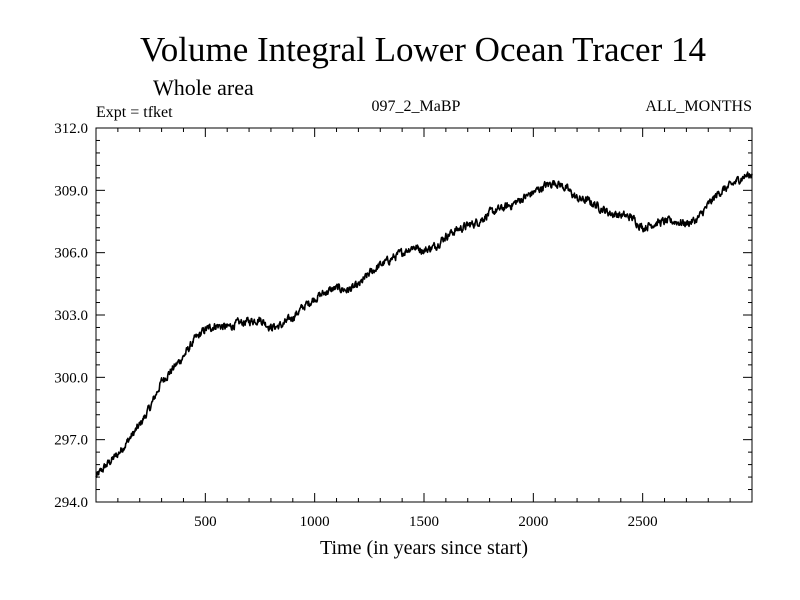 This screenshot has height=600, width=800. Describe the element at coordinates (533, 522) in the screenshot. I see `x-tick-label: 2000` at that location.